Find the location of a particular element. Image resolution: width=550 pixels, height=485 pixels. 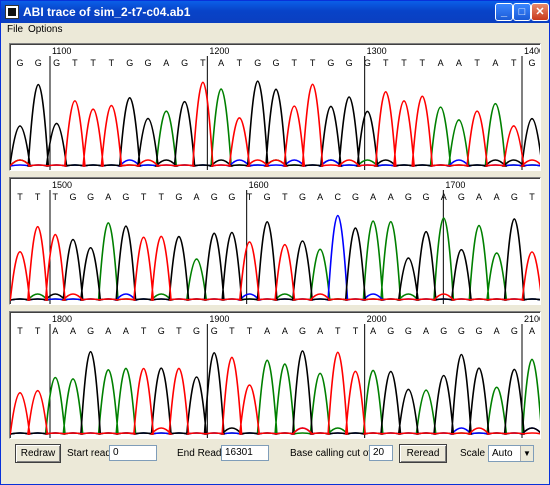

chevron-down-icon: ▼ is located at coordinates (526, 453).